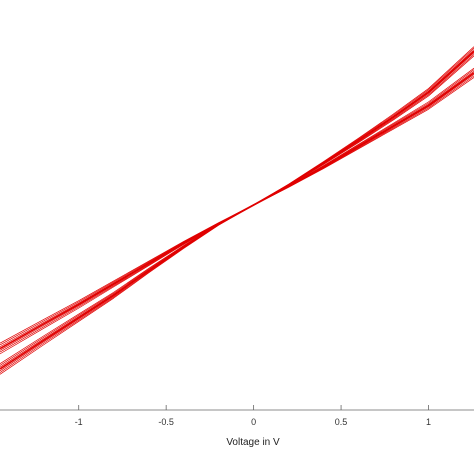 The width and height of the screenshot is (474, 474). Describe the element at coordinates (253, 422) in the screenshot. I see `x-tick-label: 0` at that location.